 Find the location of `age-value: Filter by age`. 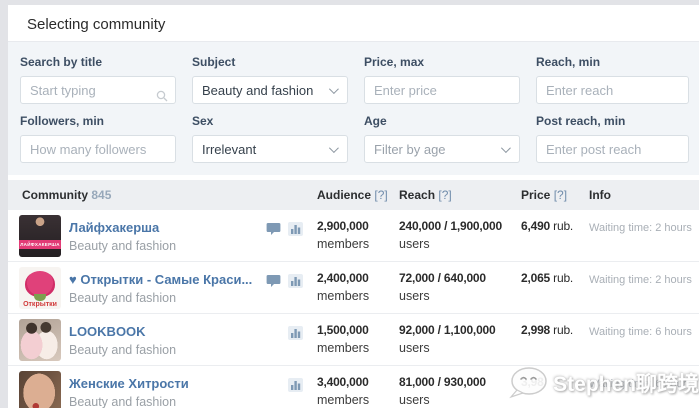

age-value: Filter by age is located at coordinates (410, 149).